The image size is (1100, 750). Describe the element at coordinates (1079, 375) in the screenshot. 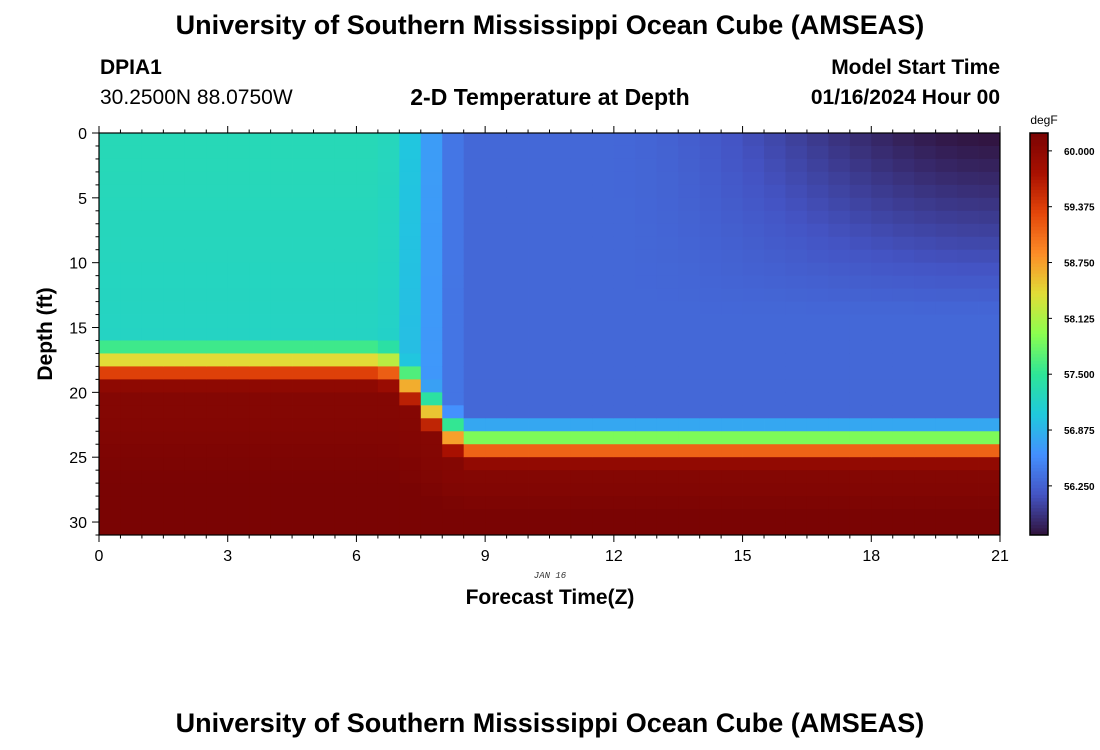

I see `colorbar-tick-label: 57.500` at that location.